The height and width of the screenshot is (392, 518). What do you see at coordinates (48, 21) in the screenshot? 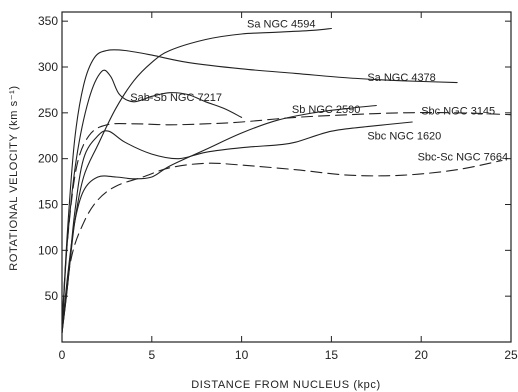
I see `y-tick-label: 350` at bounding box center [48, 21].